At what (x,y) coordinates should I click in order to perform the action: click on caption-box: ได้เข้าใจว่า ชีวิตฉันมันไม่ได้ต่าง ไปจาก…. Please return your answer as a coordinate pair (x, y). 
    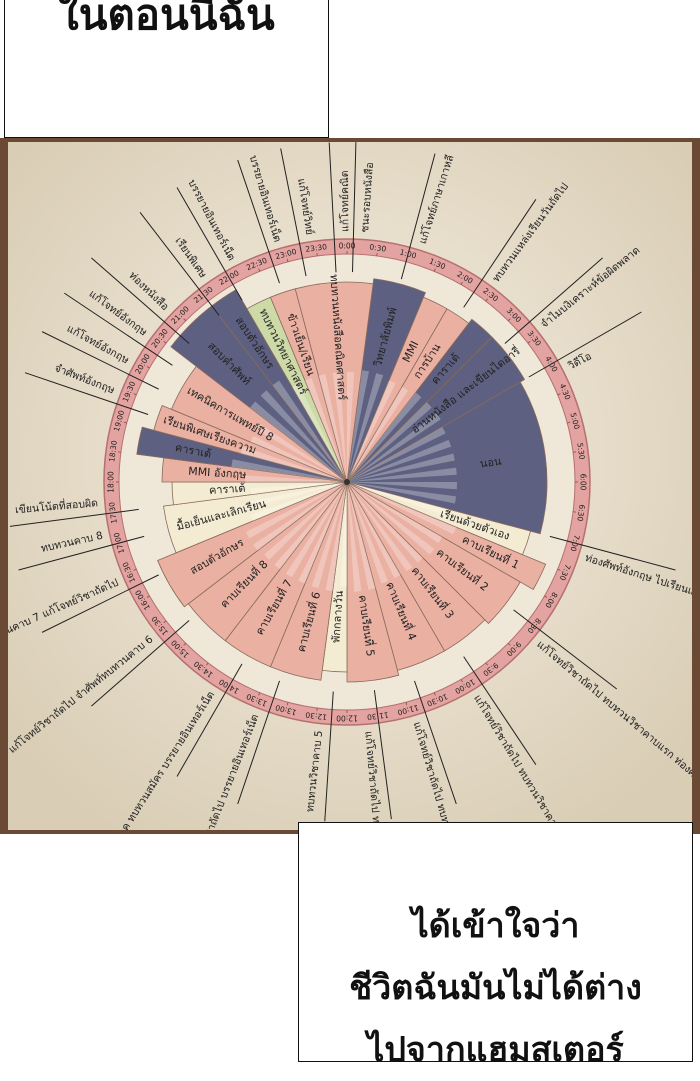
    Looking at the image, I should click on (495, 942).